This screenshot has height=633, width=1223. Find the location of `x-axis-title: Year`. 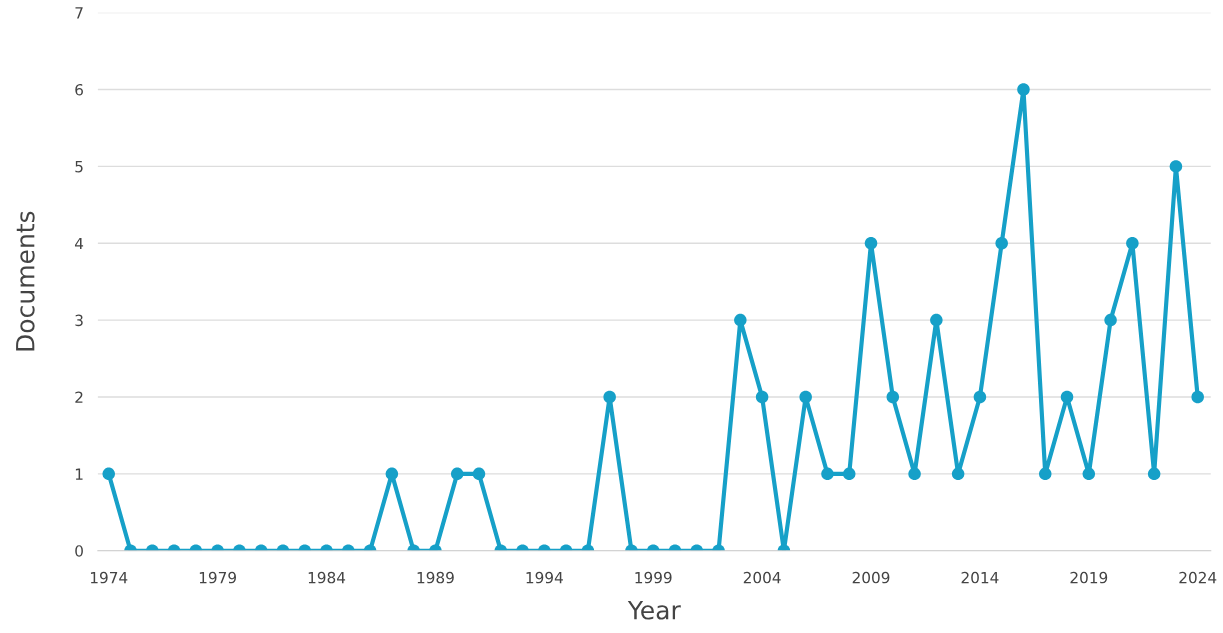

x-axis-title: Year is located at coordinates (654, 610).